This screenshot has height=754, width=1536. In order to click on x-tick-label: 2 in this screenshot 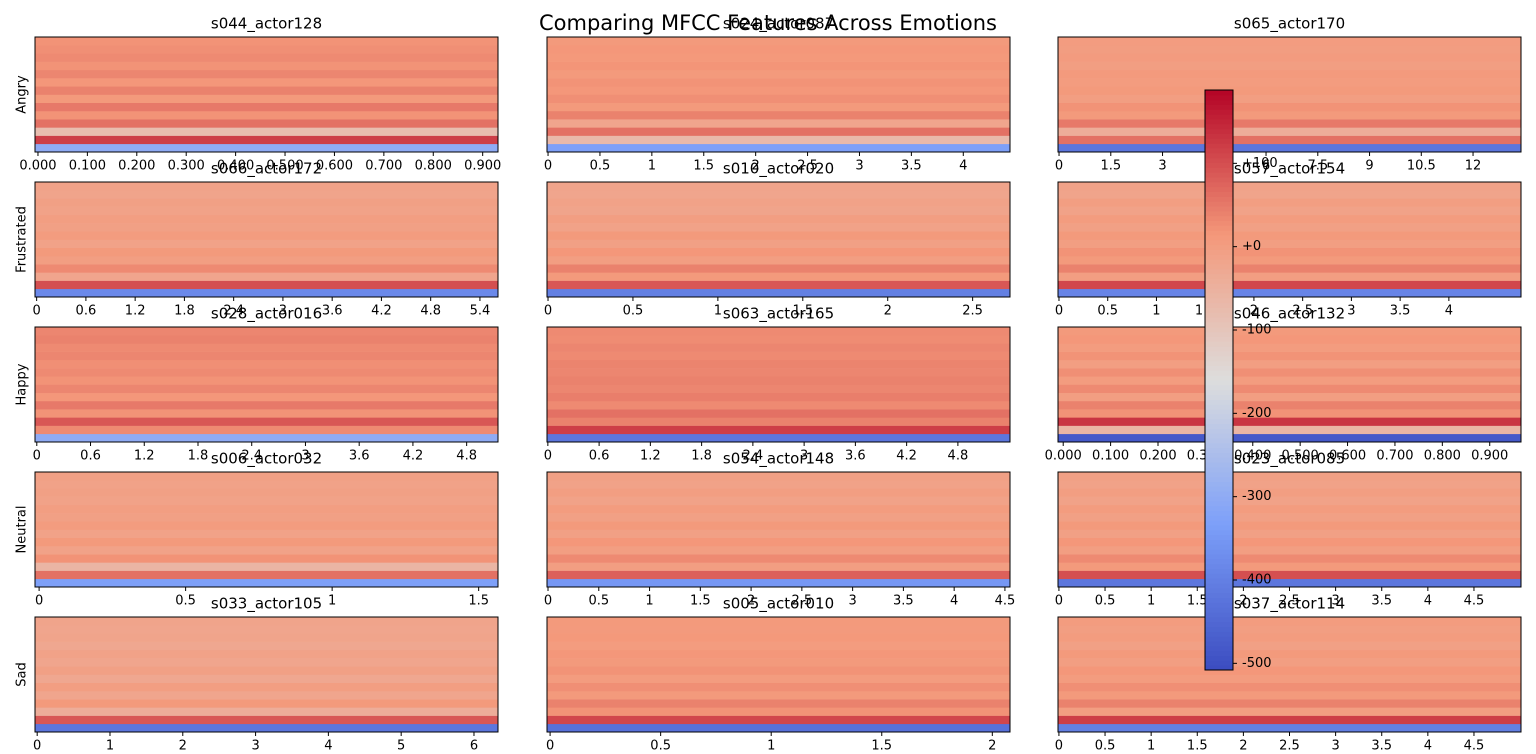, I will do `click(756, 166)`.